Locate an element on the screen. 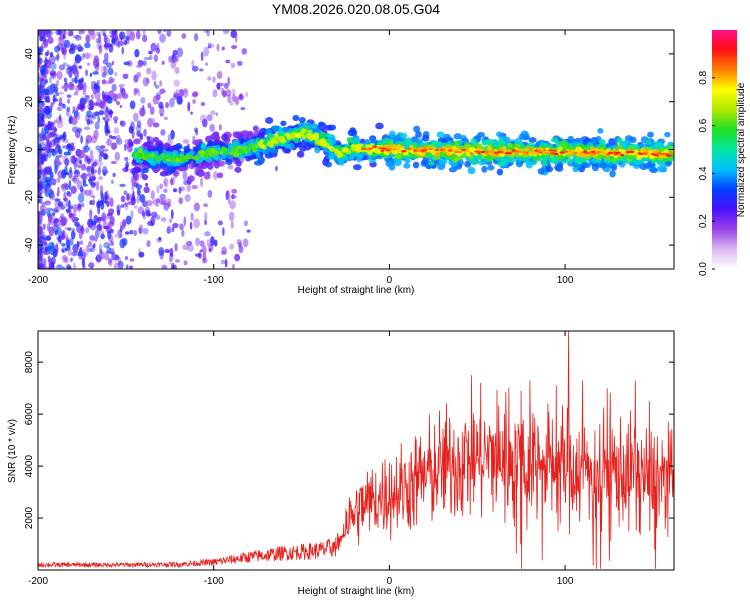 The height and width of the screenshot is (600, 750). spectrogram-ytick-label: -20 is located at coordinates (29, 197).